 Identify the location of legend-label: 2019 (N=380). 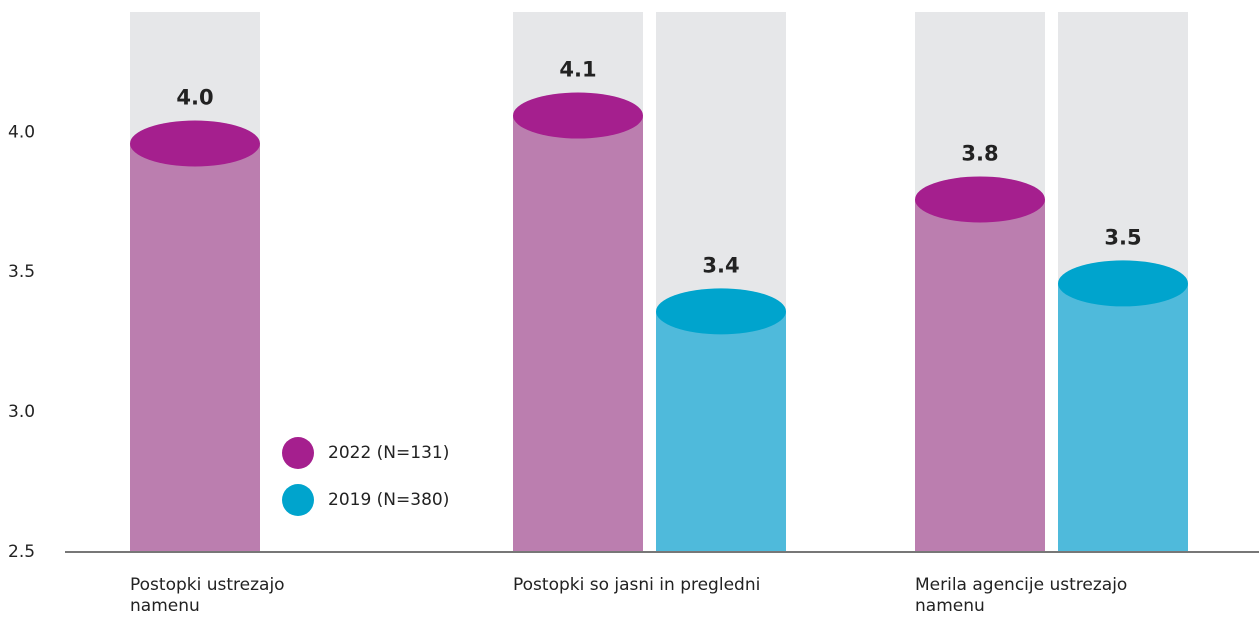
(388, 500).